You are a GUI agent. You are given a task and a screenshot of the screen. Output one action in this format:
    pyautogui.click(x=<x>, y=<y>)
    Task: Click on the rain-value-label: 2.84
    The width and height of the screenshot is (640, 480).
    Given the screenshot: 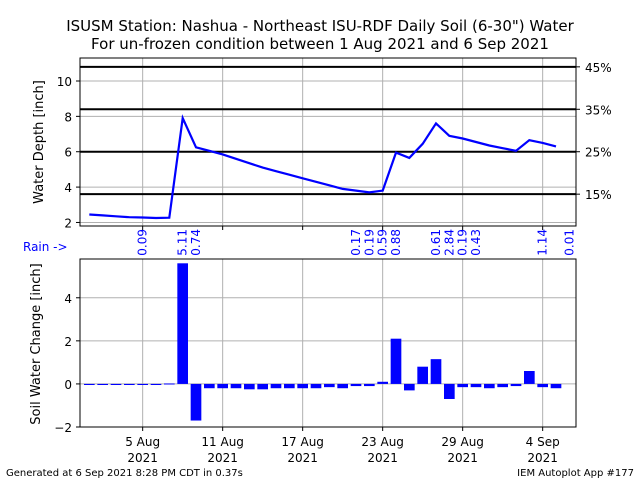 What is the action you would take?
    pyautogui.click(x=449, y=242)
    